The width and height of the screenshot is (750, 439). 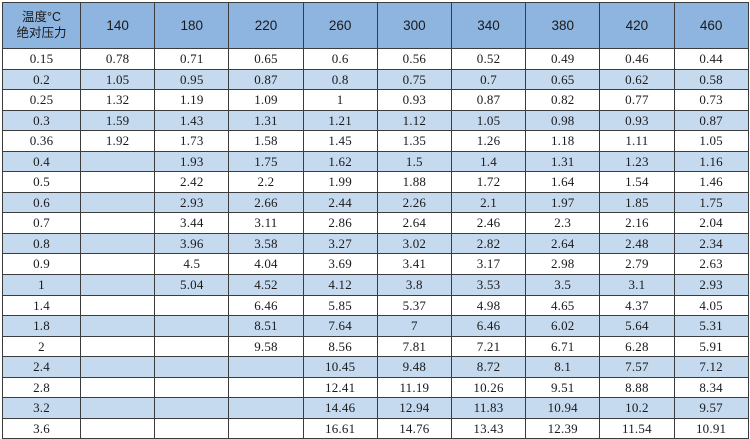 I want to click on data-cell: 1.05, so click(x=488, y=120).